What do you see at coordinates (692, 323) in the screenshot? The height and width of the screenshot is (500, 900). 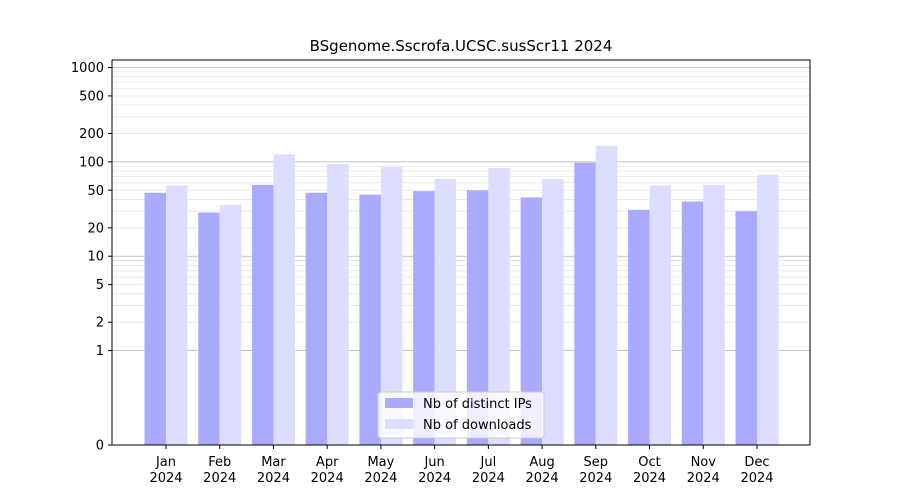 I see `bar-distinct-ips-nov` at bounding box center [692, 323].